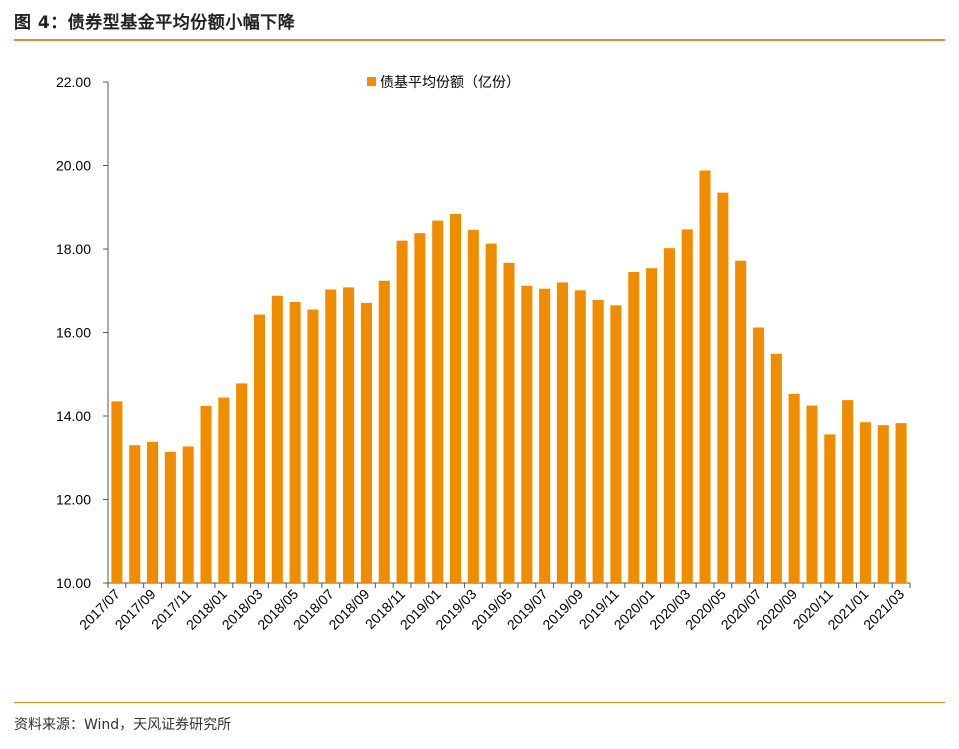 The image size is (959, 749). Describe the element at coordinates (73, 583) in the screenshot. I see `y-tick-label: 10.00` at that location.